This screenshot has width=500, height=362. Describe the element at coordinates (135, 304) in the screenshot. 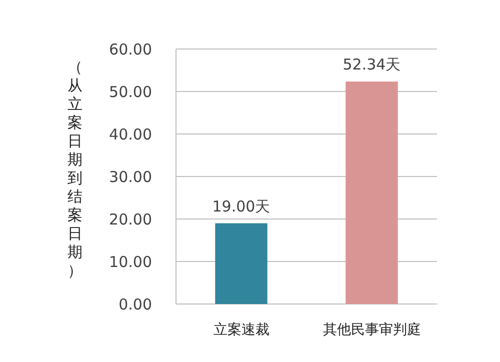

I see `y-tick-label: 0.00` at that location.